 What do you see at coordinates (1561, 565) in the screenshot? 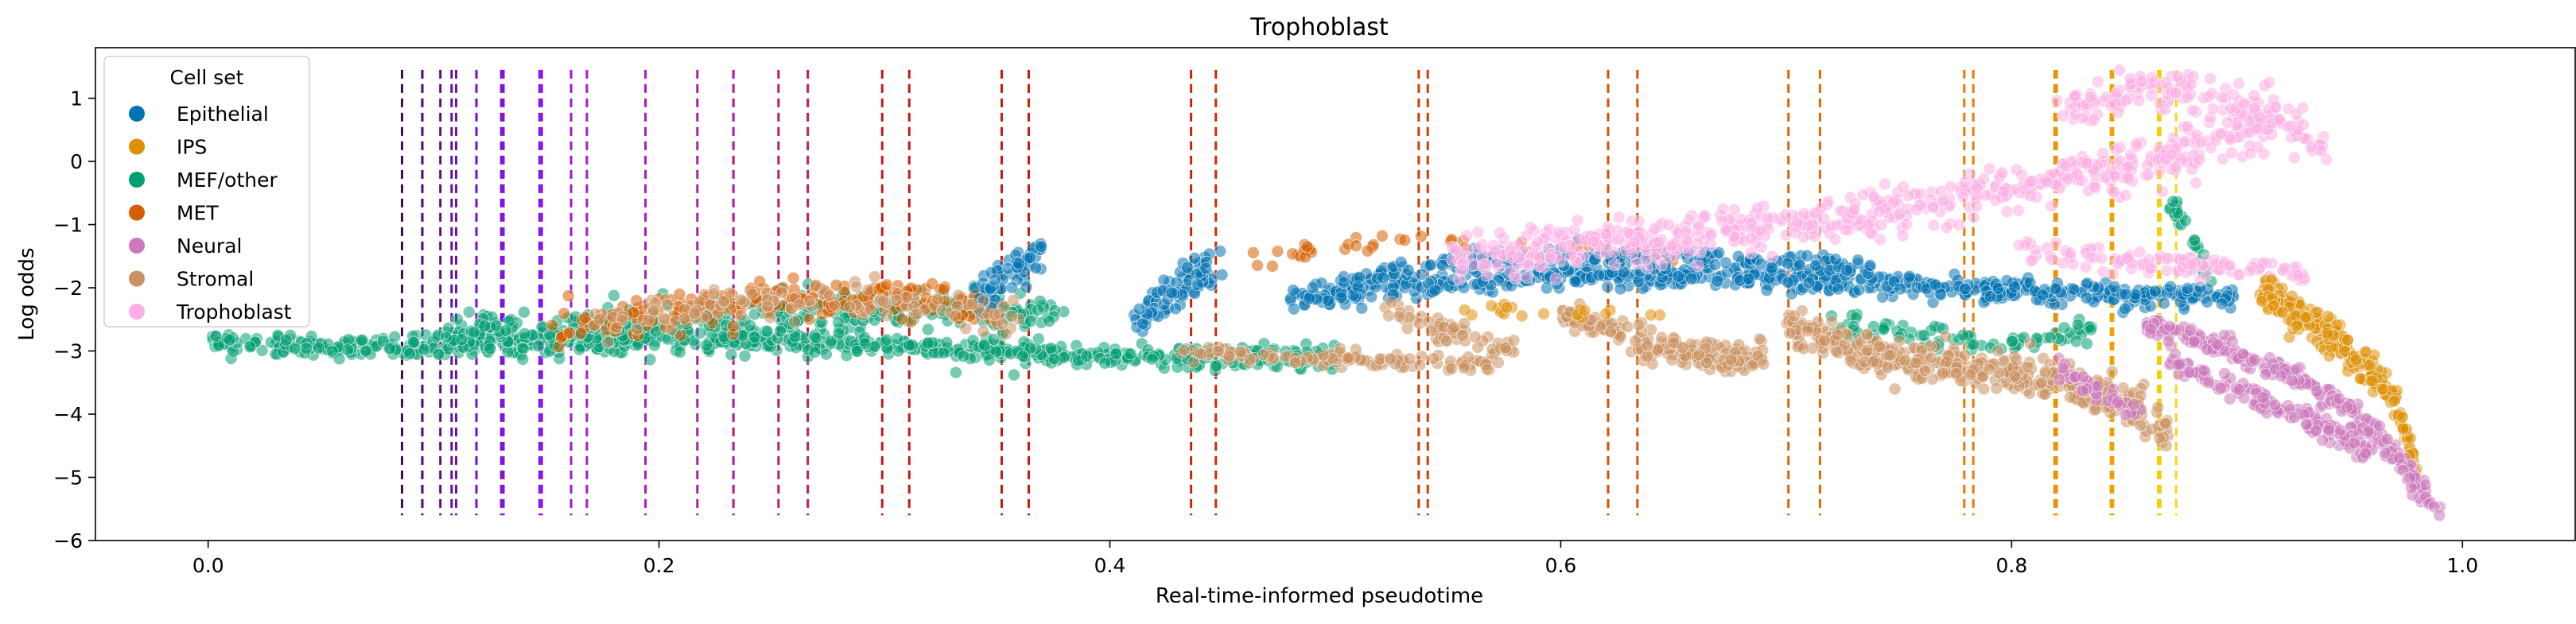
I see `x-tick-label: 0.6` at bounding box center [1561, 565].